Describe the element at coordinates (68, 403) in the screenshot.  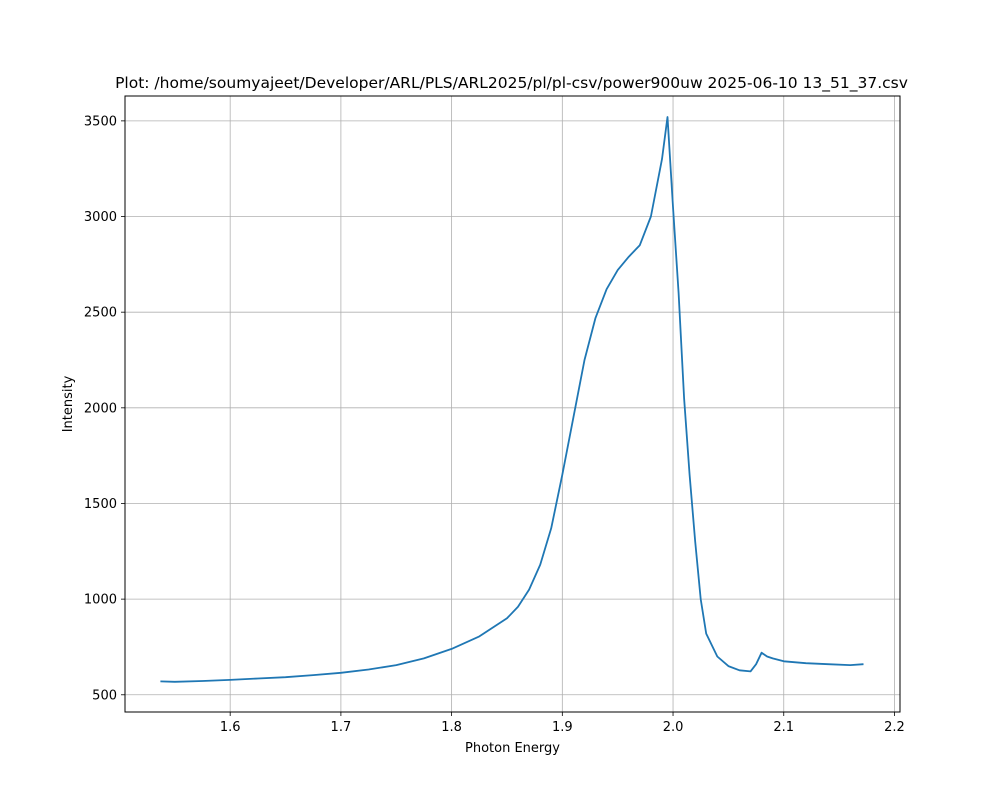
I see `y-axis-label: Intensity` at that location.